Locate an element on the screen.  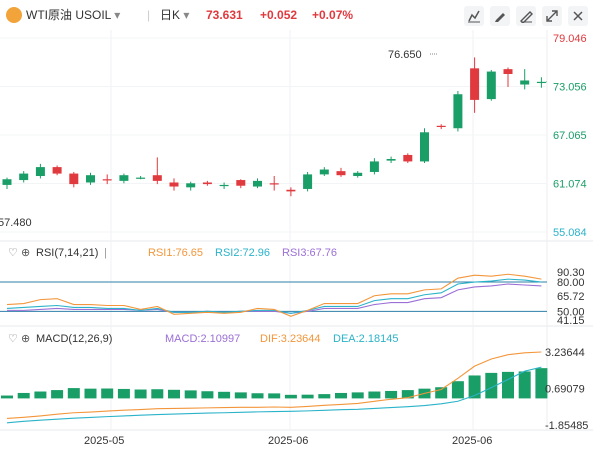
price-change-percent: +0.07% is located at coordinates (333, 15).